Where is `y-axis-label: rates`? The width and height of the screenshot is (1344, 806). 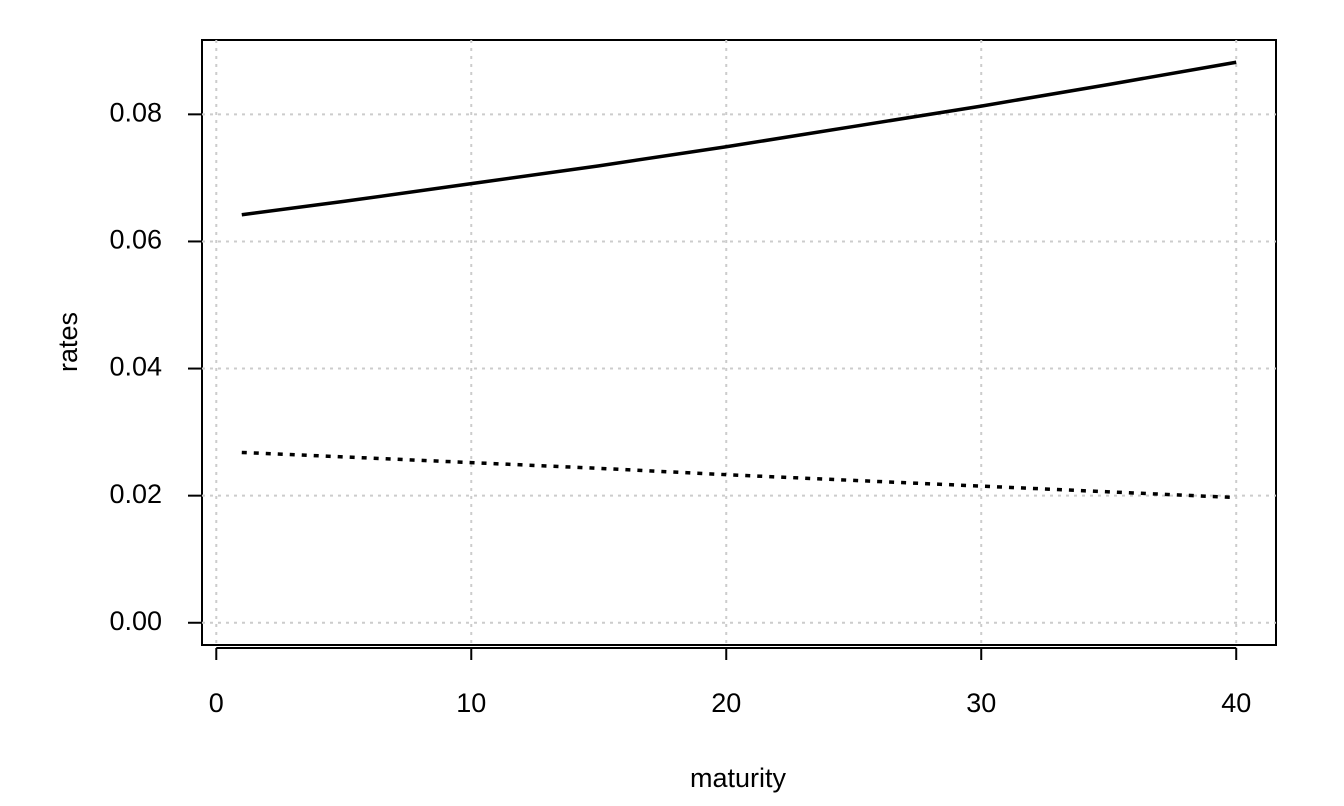 y-axis-label: rates is located at coordinates (68, 342).